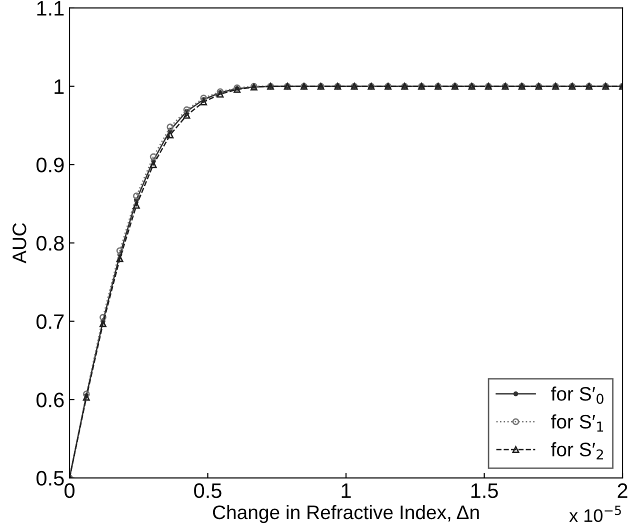  I want to click on y-tick-label: 0.8, so click(50, 243).